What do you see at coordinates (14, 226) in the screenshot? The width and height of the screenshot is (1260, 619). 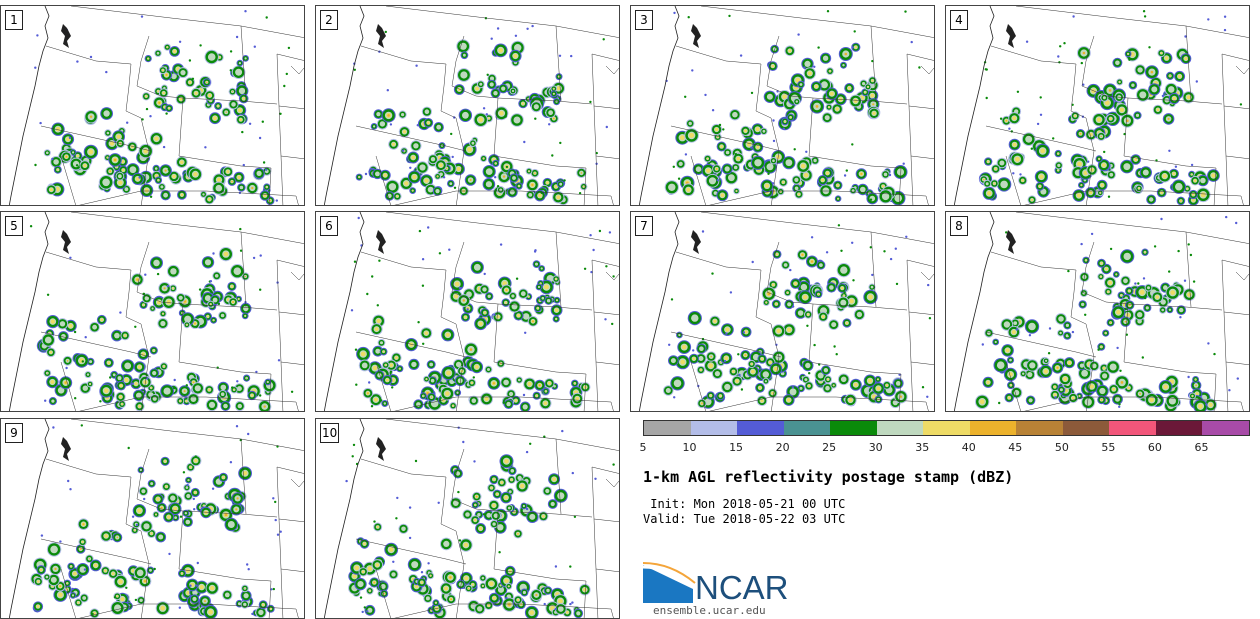 I see `member-number: 5` at bounding box center [14, 226].